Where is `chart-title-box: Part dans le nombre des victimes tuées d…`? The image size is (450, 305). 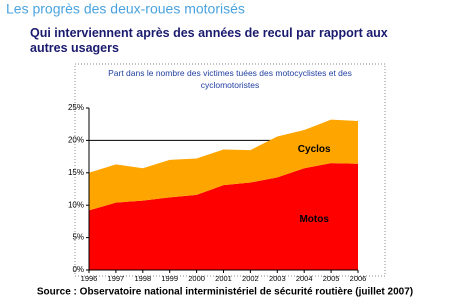
chart-title-box: Part dans le nombre des victimes tuées d… is located at coordinates (230, 79).